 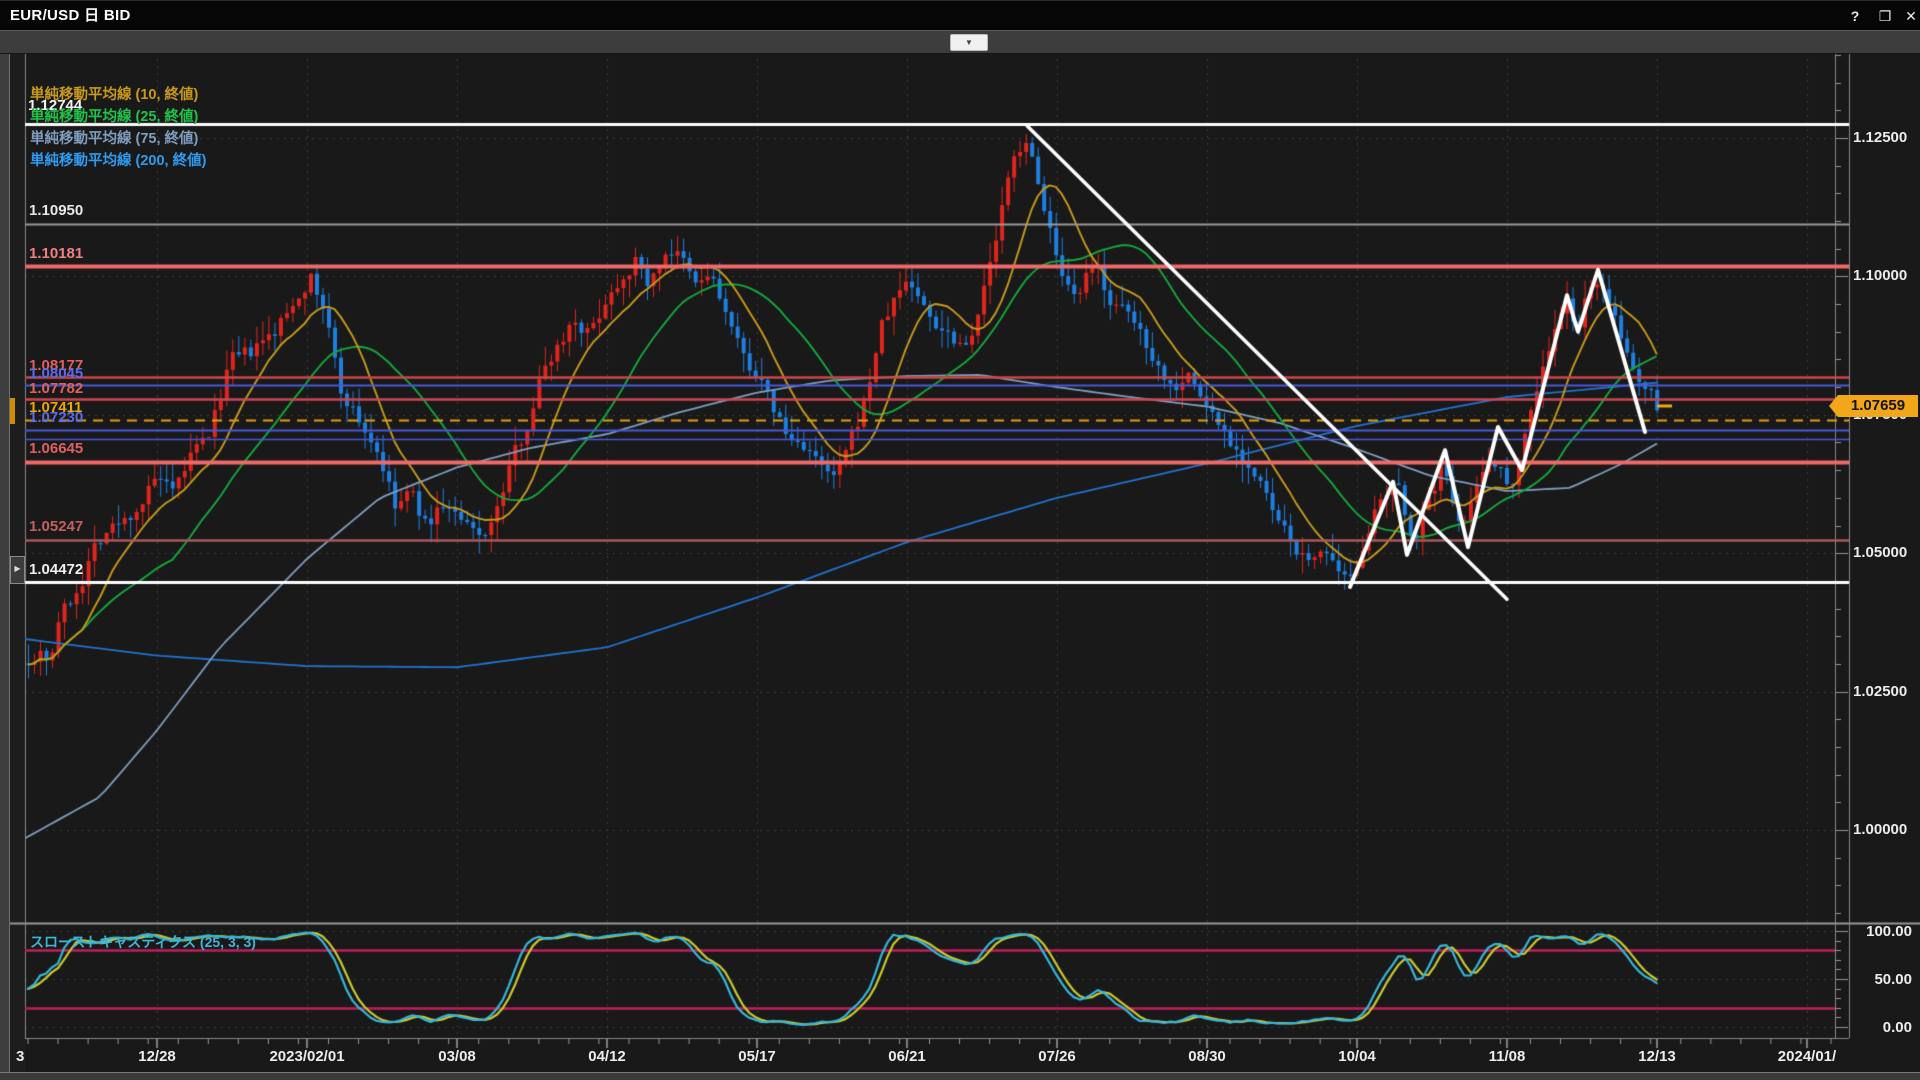 What do you see at coordinates (56, 417) in the screenshot?
I see `hline-label: 1.07230` at bounding box center [56, 417].